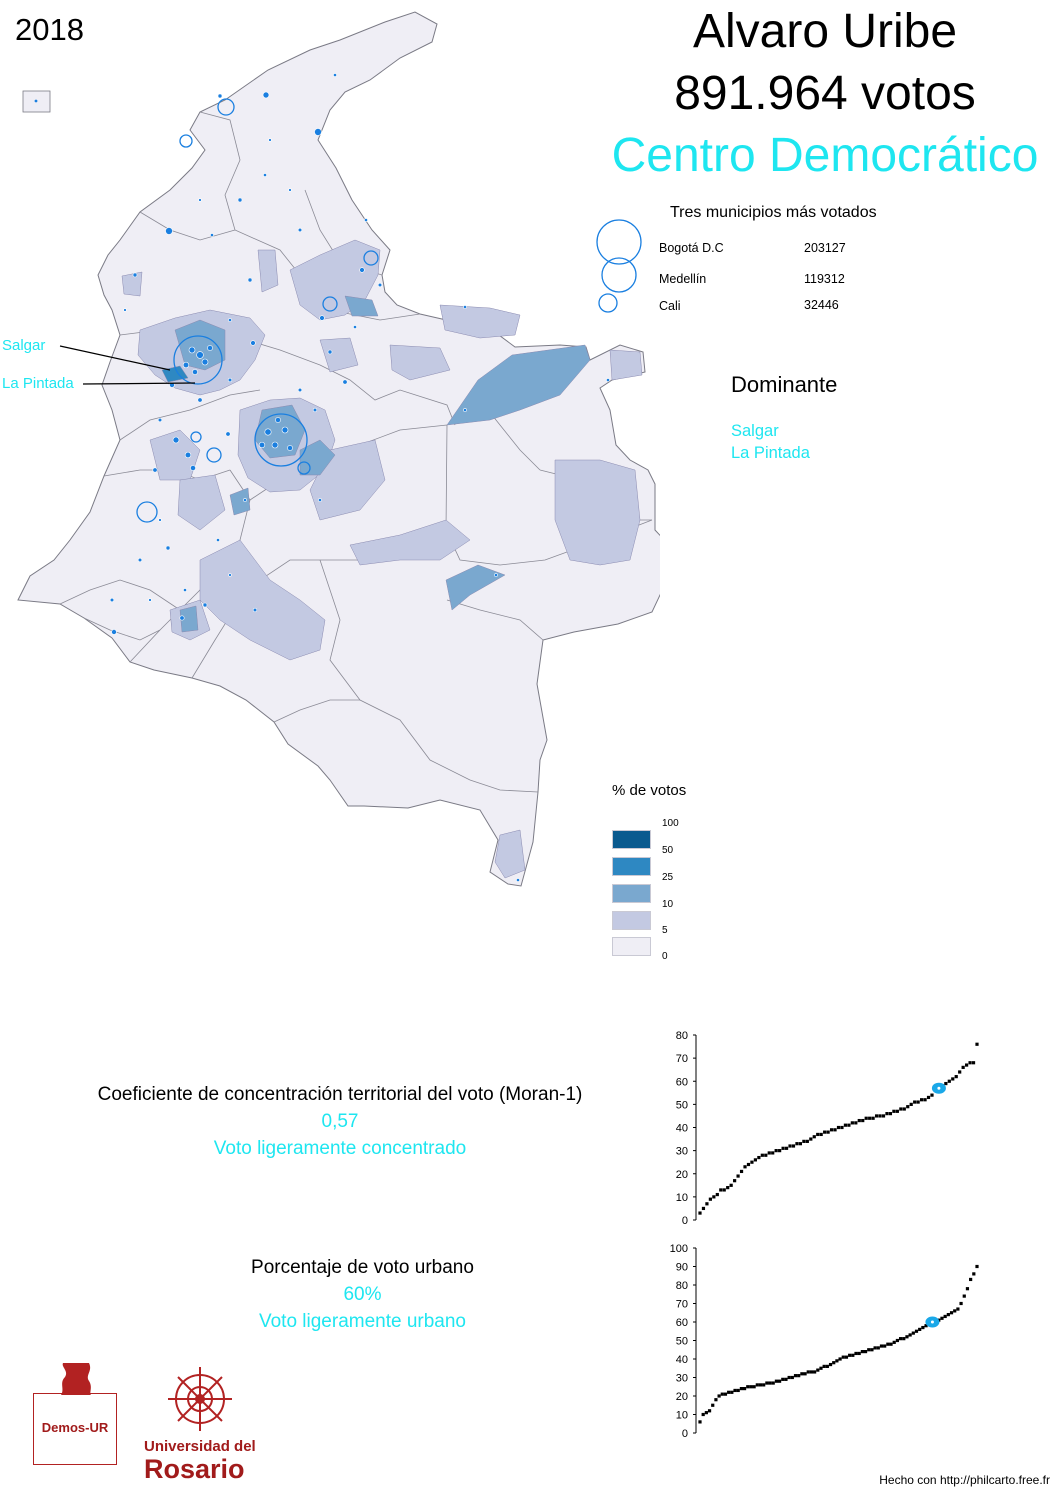 Image resolution: width=1056 pixels, height=1493 pixels. I want to click on legend-title: % de votos, so click(649, 790).